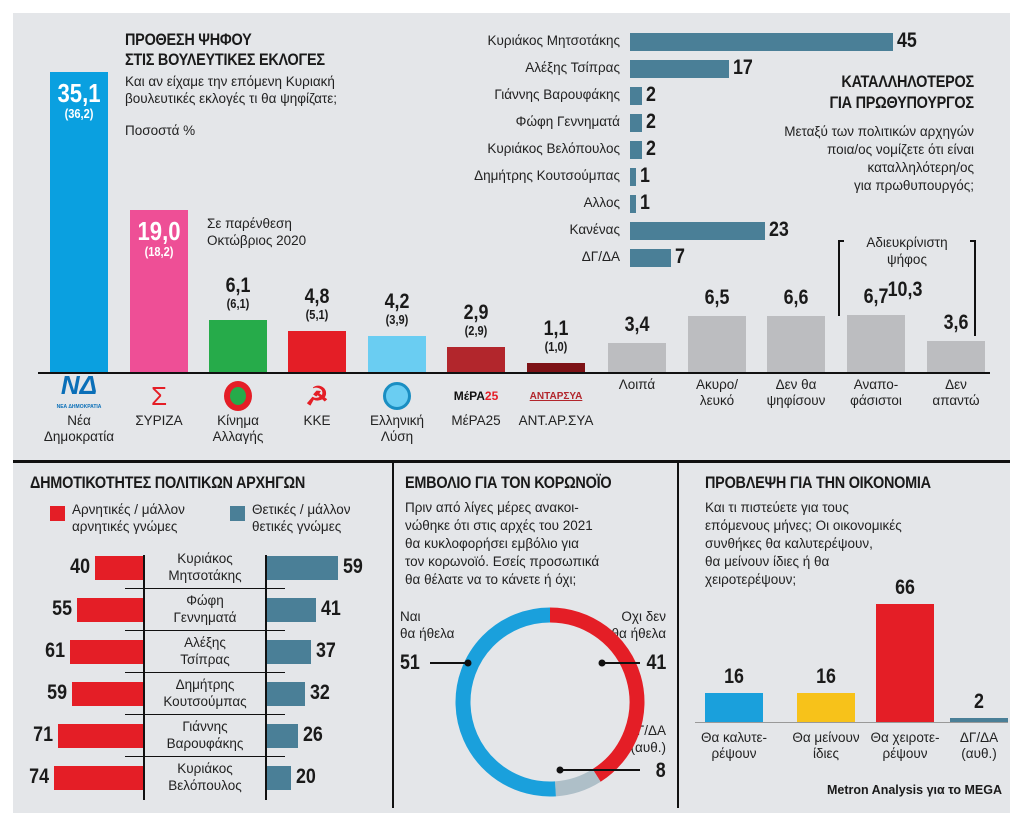  I want to click on negative-value-label: 71, so click(42, 734).